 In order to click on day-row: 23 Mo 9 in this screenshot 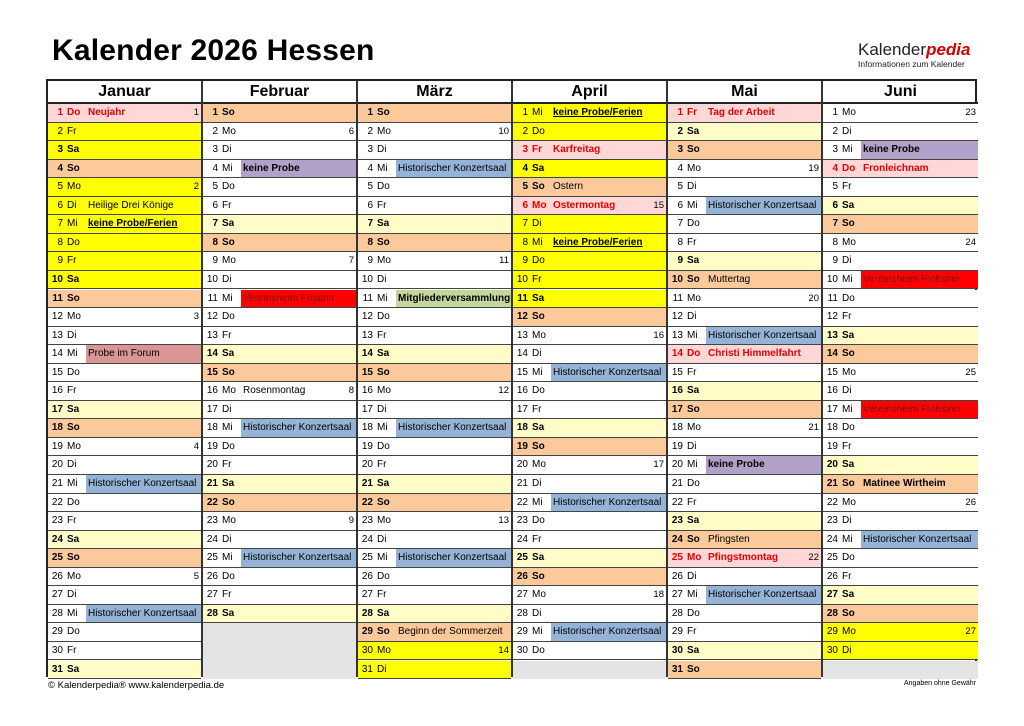, I will do `click(279, 521)`.